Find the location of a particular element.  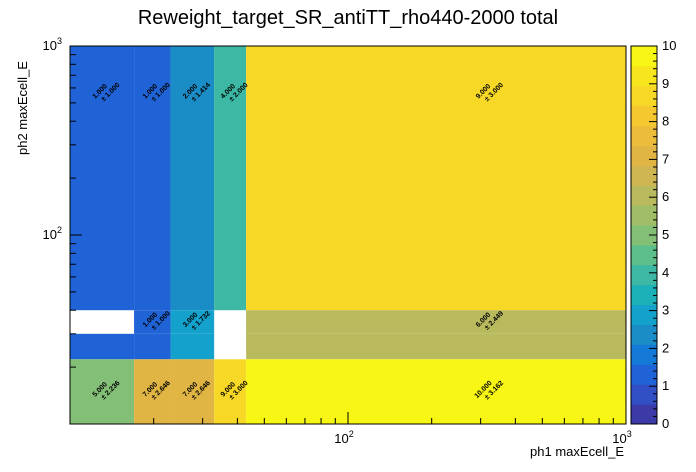

x-tick-exponent: 2 is located at coordinates (351, 434).